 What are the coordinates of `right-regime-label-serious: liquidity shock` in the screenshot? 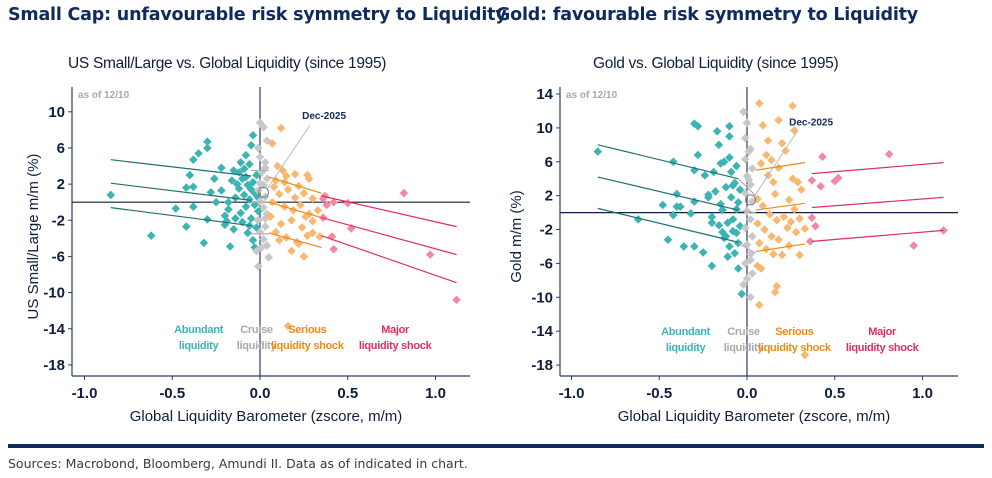 It's located at (795, 348).